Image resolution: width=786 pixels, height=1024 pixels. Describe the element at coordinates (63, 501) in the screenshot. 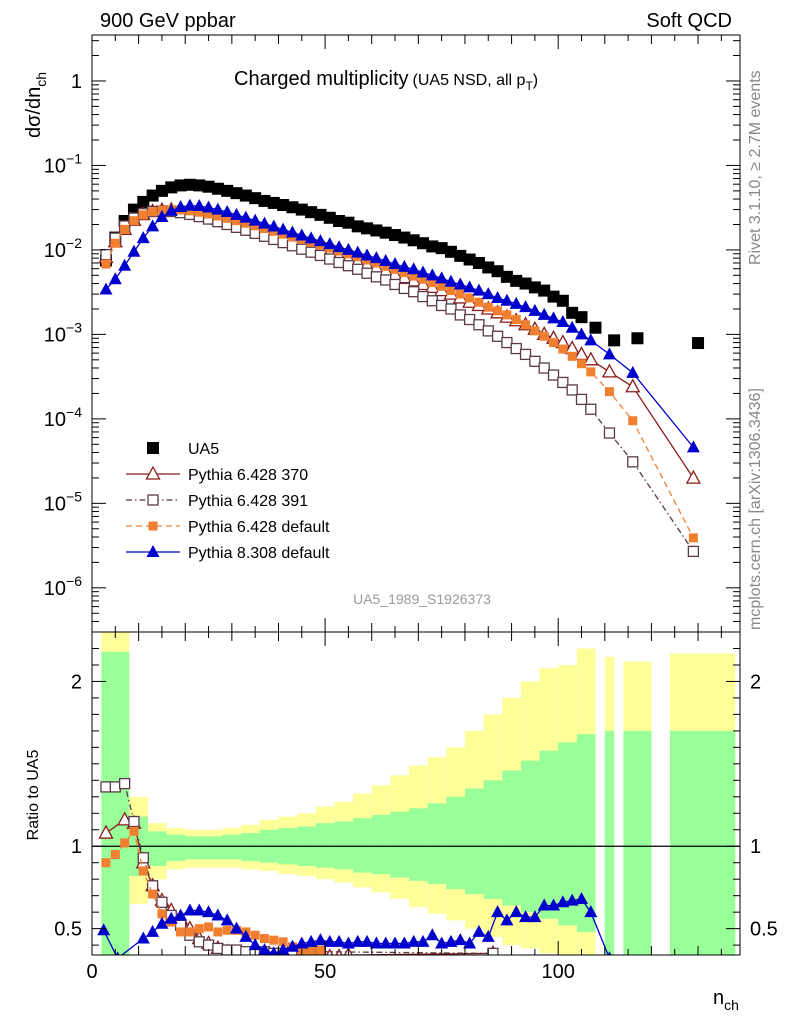

I see `y-tick-label: 10⁻⁵` at that location.